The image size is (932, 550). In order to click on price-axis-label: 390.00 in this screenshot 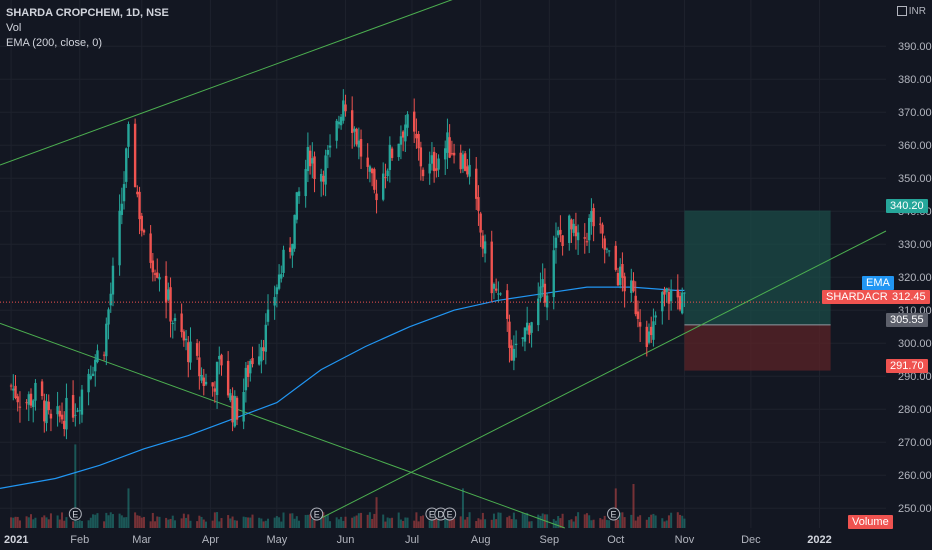, I will do `click(915, 47)`.